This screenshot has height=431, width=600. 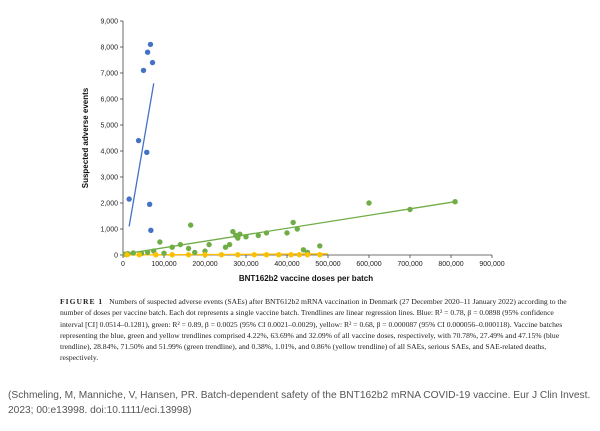 What do you see at coordinates (204, 264) in the screenshot?
I see `x-tick-label: 200,000` at bounding box center [204, 264].